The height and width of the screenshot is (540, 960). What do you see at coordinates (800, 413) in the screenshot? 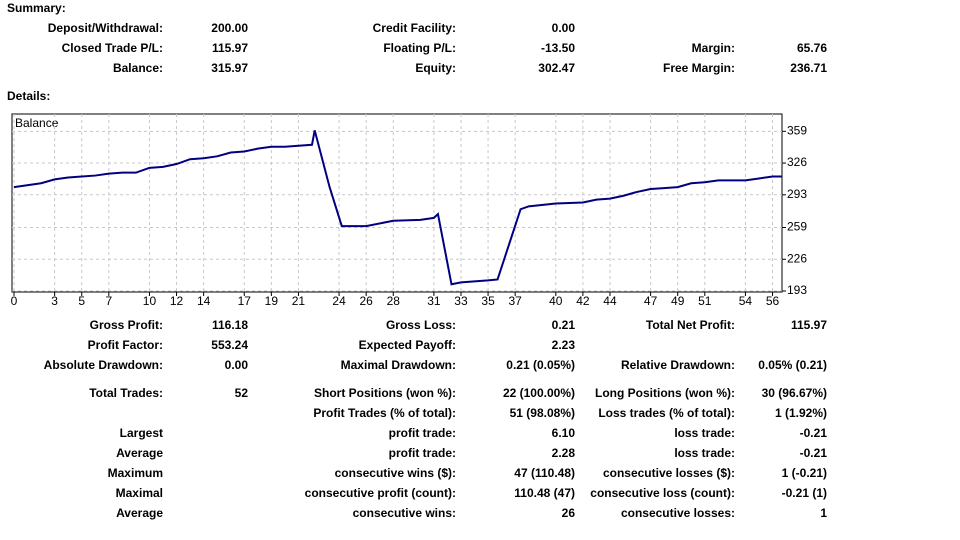
I see `value: 1 (1.92%)` at bounding box center [800, 413].